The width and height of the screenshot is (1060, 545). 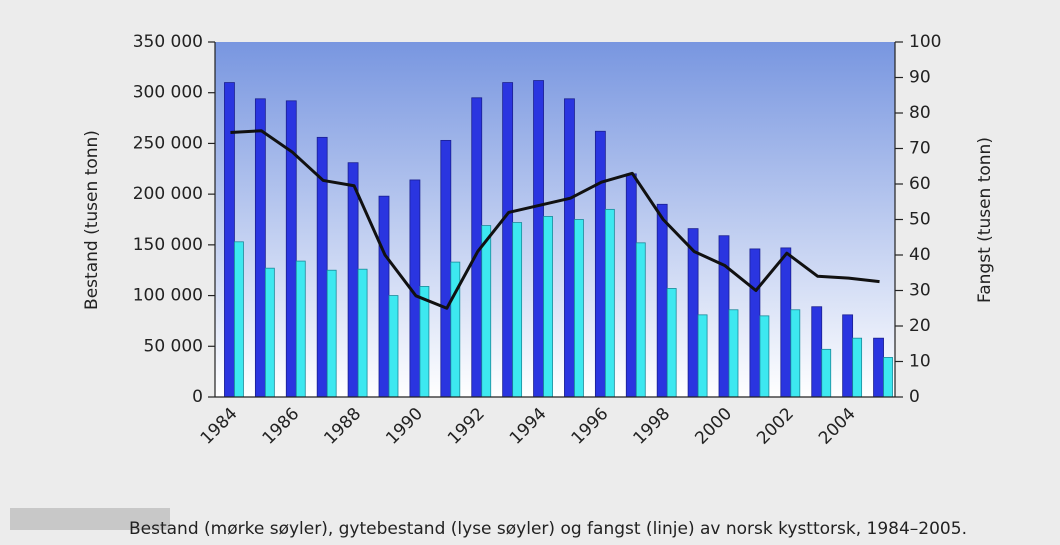 I want to click on y-tick-label: 350 000, so click(x=168, y=42).